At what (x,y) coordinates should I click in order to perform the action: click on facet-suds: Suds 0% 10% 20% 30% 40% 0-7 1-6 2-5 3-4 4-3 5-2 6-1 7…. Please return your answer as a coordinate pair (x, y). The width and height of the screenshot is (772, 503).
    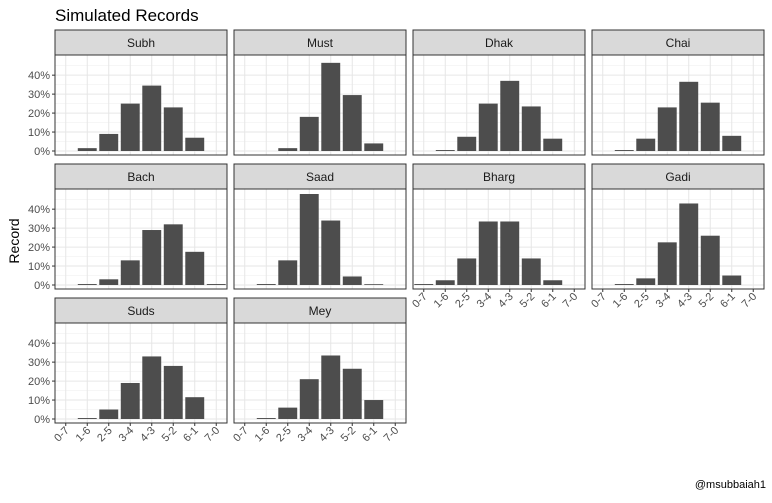
    Looking at the image, I should click on (128, 371).